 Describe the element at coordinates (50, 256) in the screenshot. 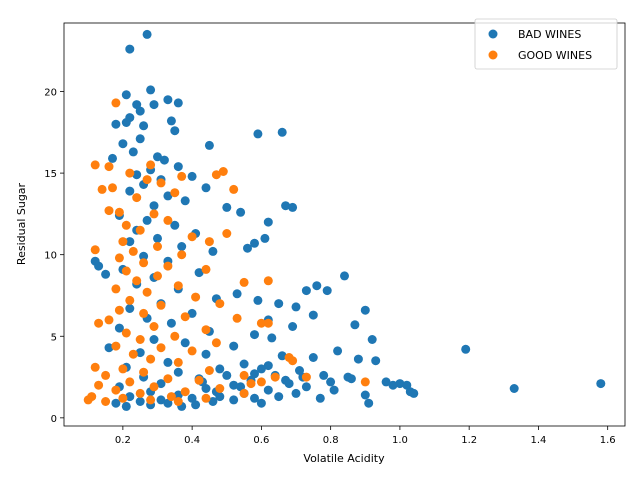

I see `y-tick-label: 10` at that location.